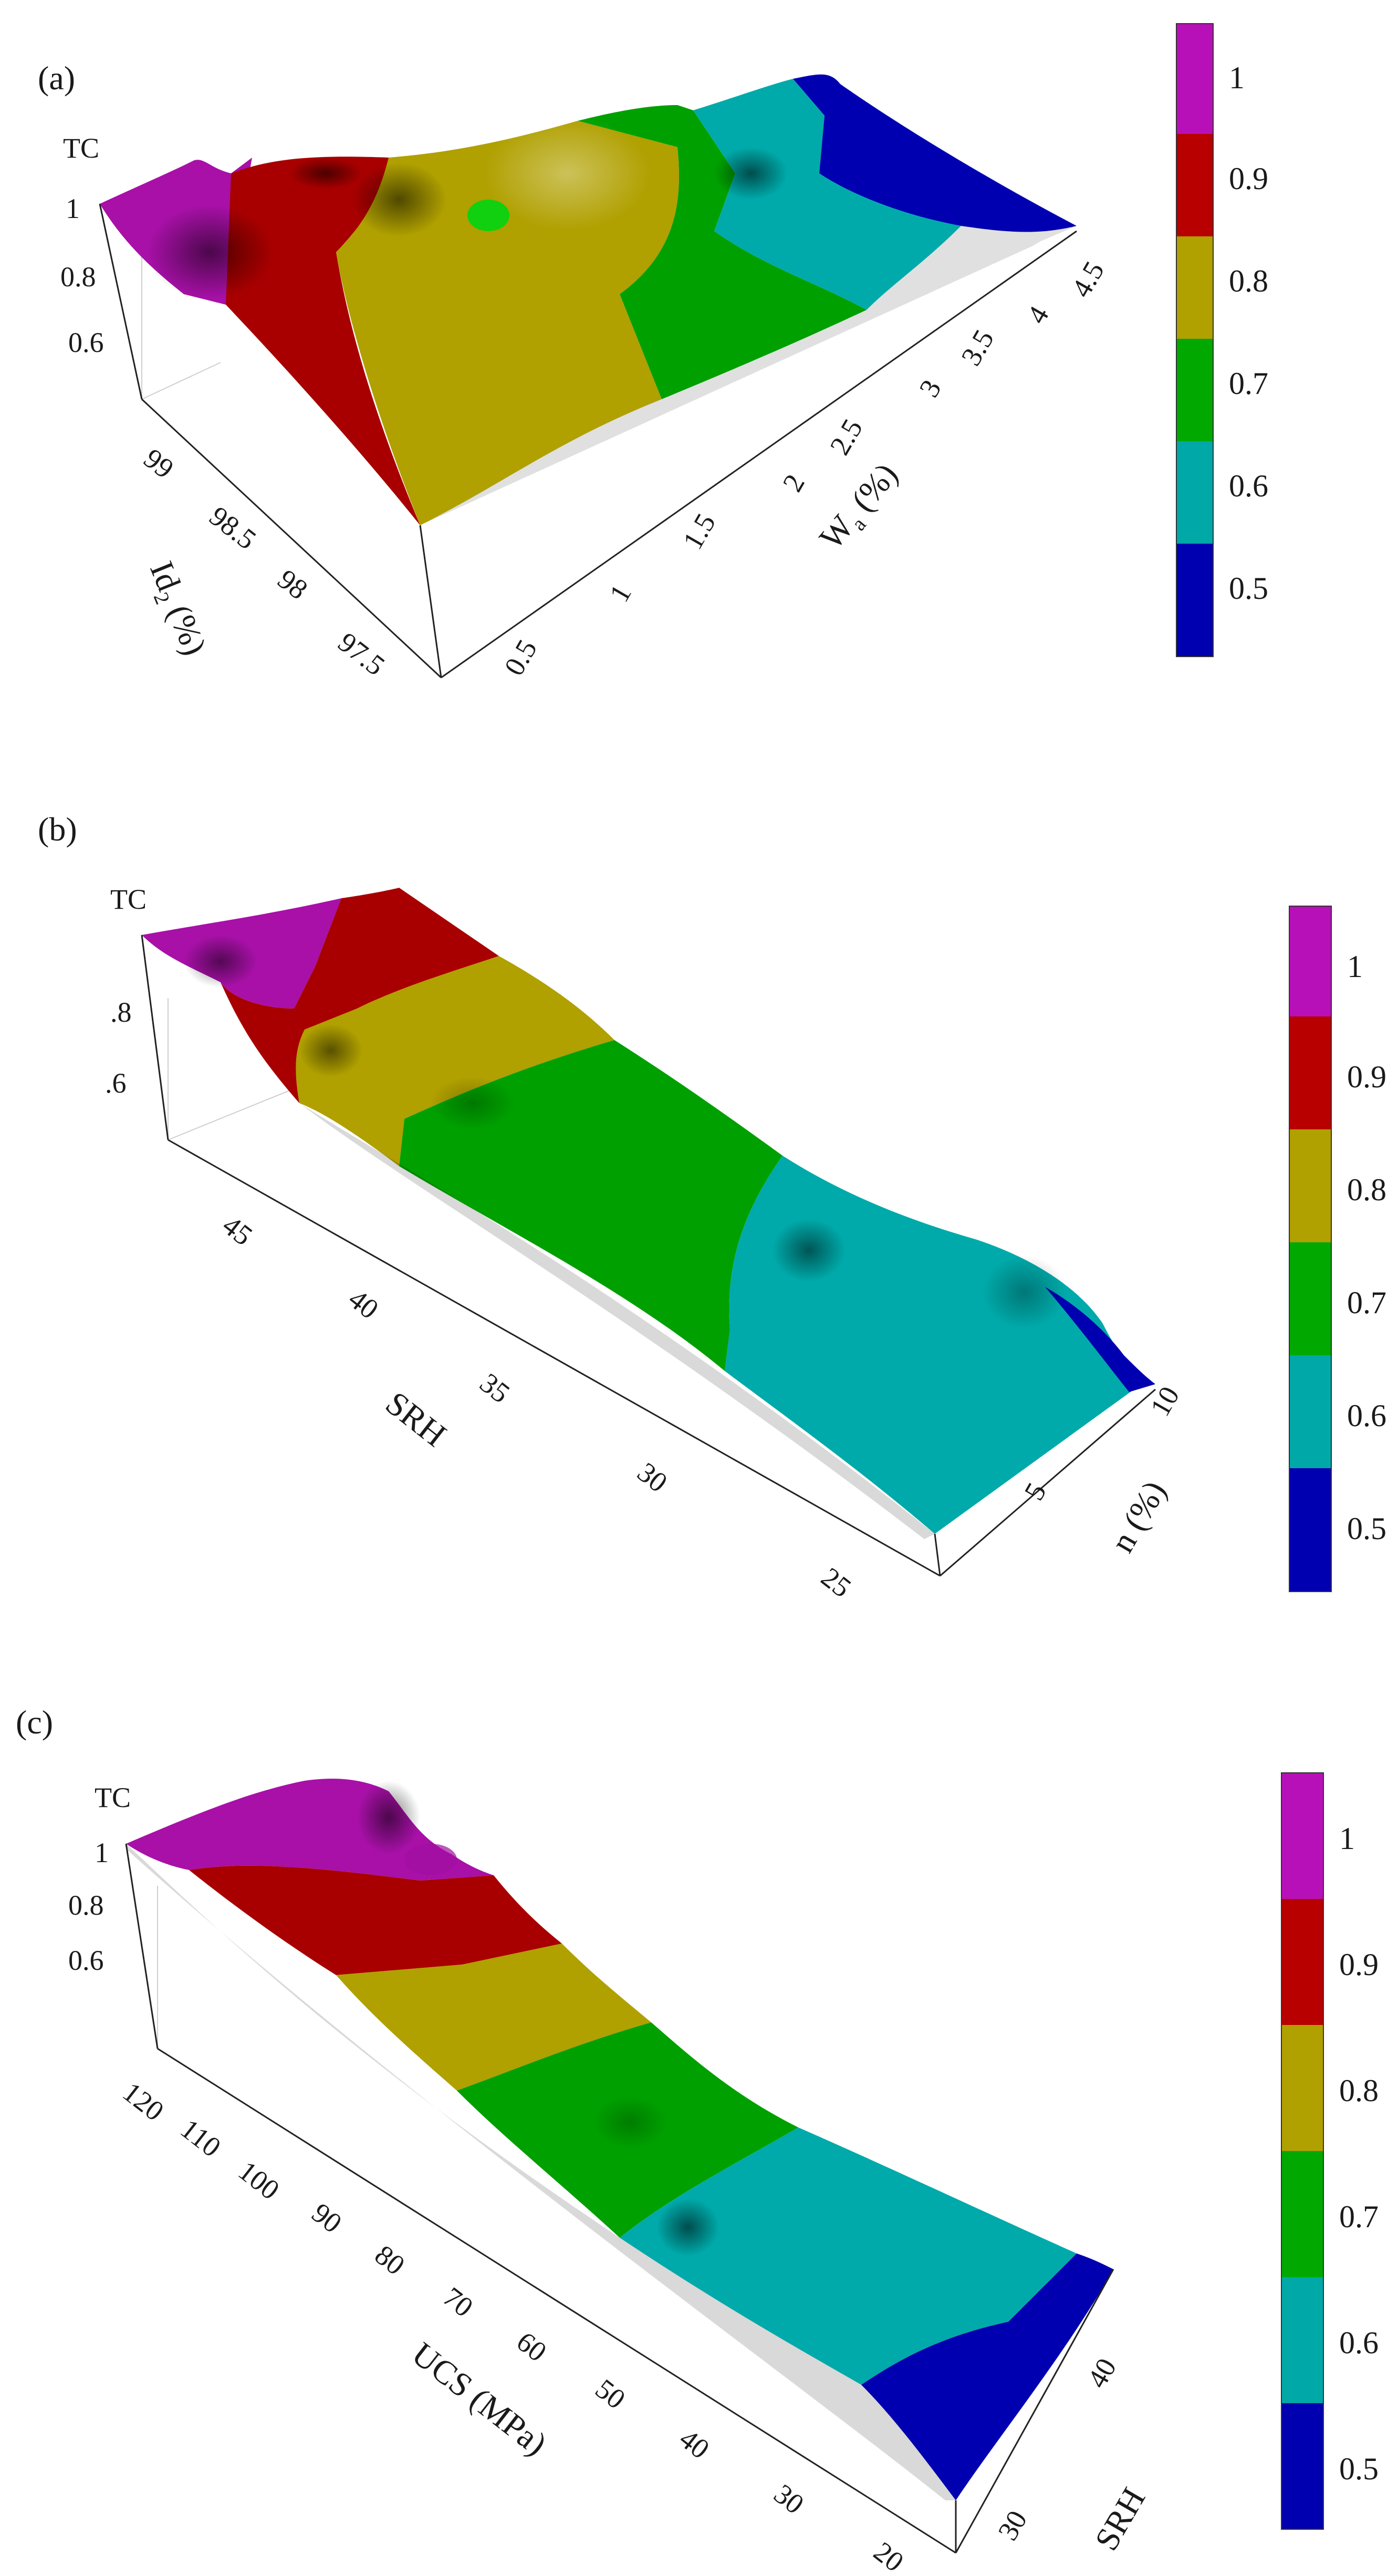 The image size is (1398, 2576). Describe the element at coordinates (81, 148) in the screenshot. I see `z-axis-title-a: TC` at that location.